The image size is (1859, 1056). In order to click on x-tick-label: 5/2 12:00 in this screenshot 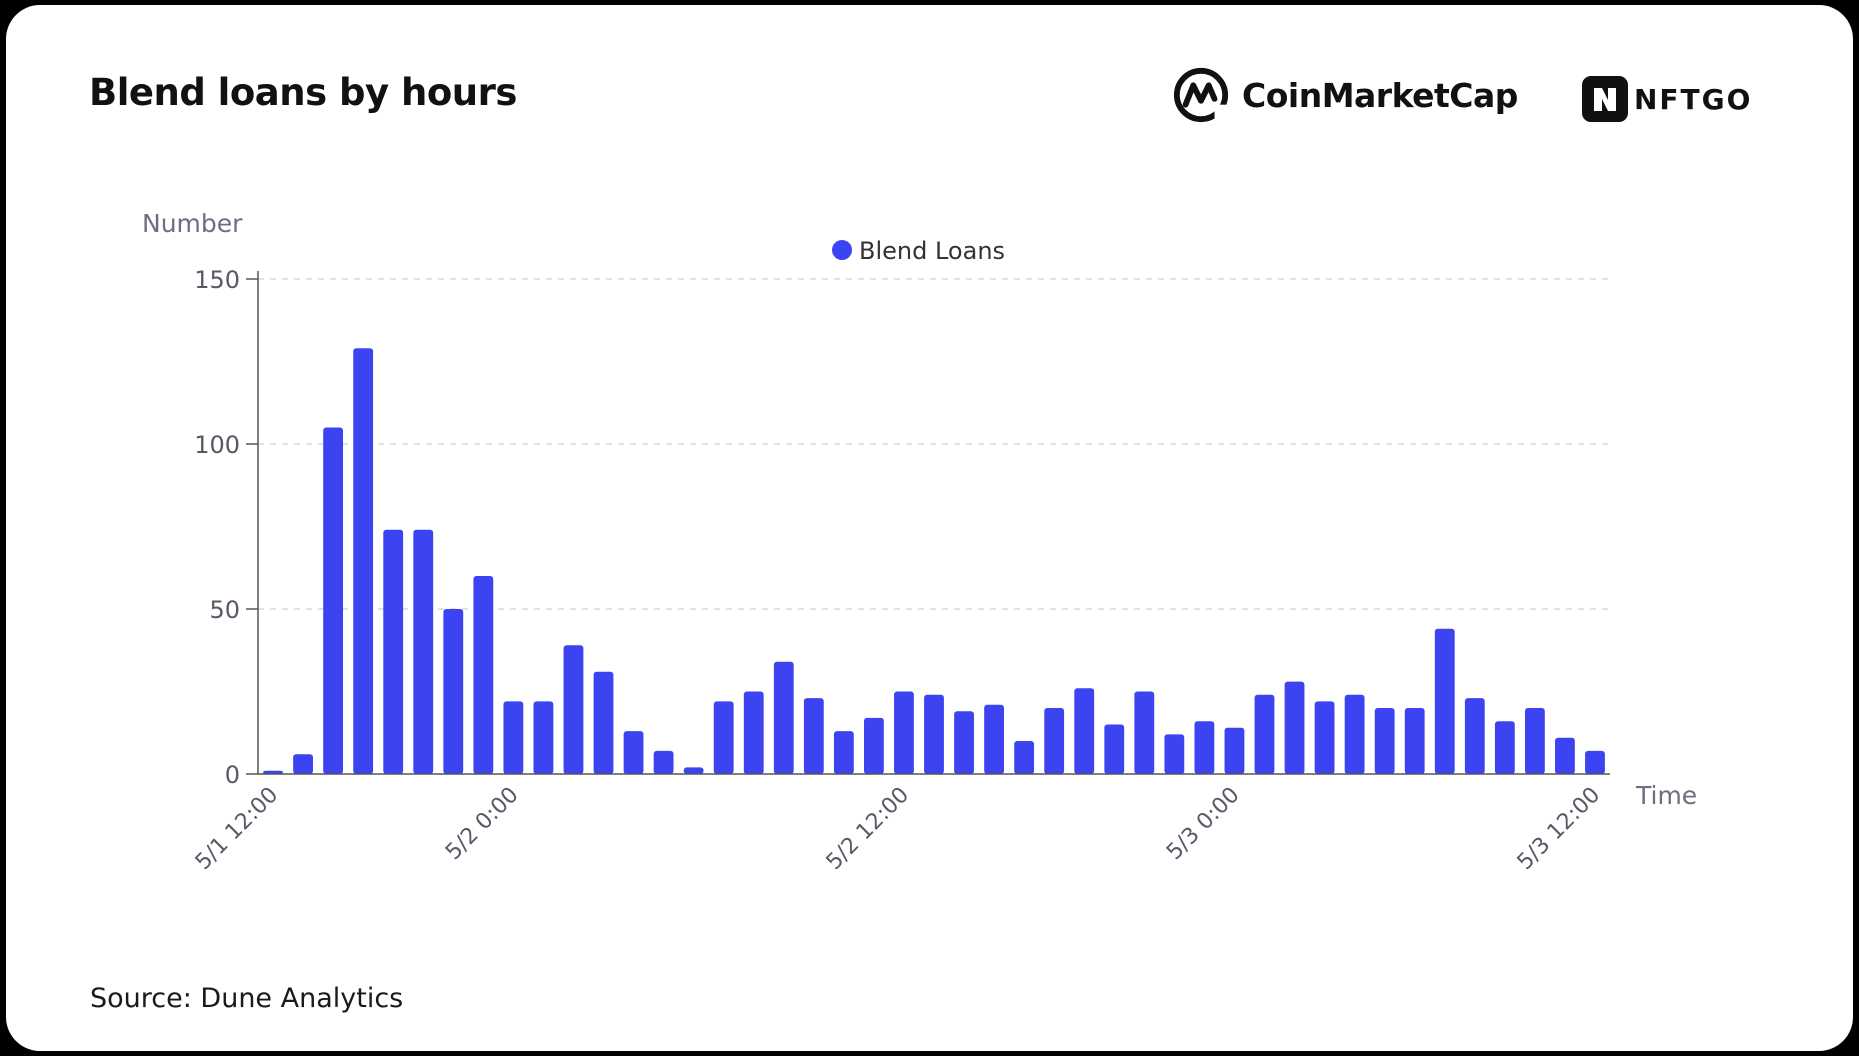, I will do `click(868, 829)`.